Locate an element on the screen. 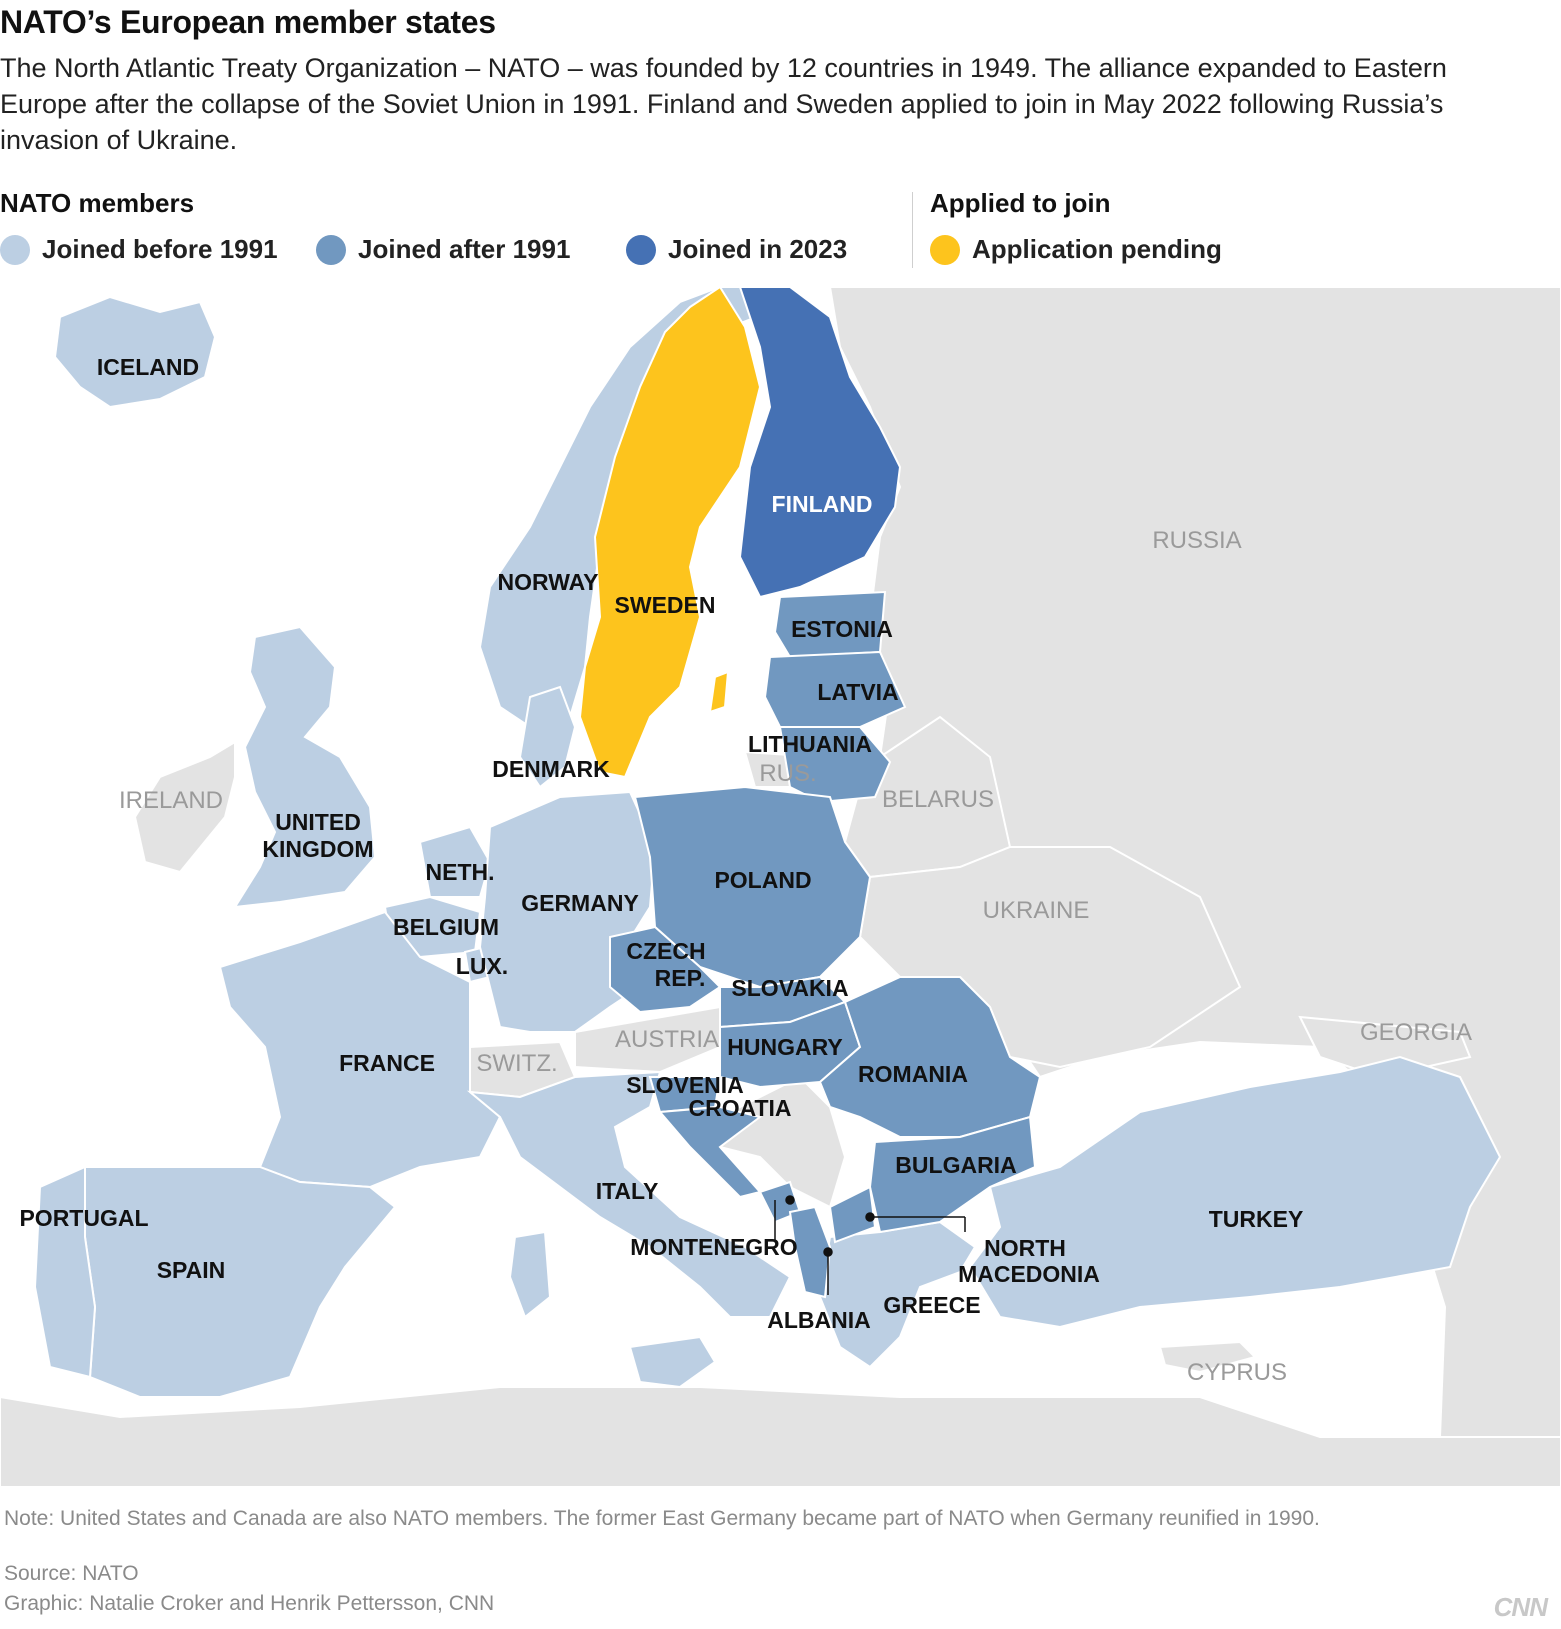 This screenshot has width=1561, height=1629. country-portugal is located at coordinates (65, 1272).